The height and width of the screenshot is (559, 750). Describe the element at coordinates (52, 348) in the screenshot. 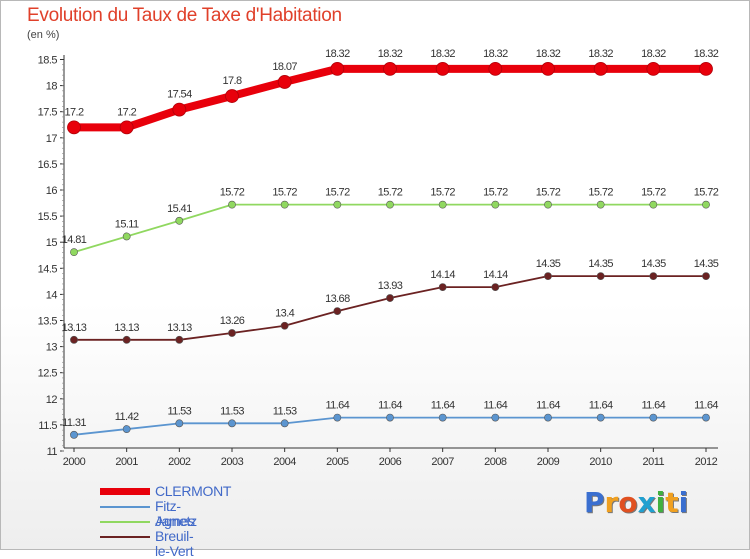

I see `y-tick-label: 13` at that location.